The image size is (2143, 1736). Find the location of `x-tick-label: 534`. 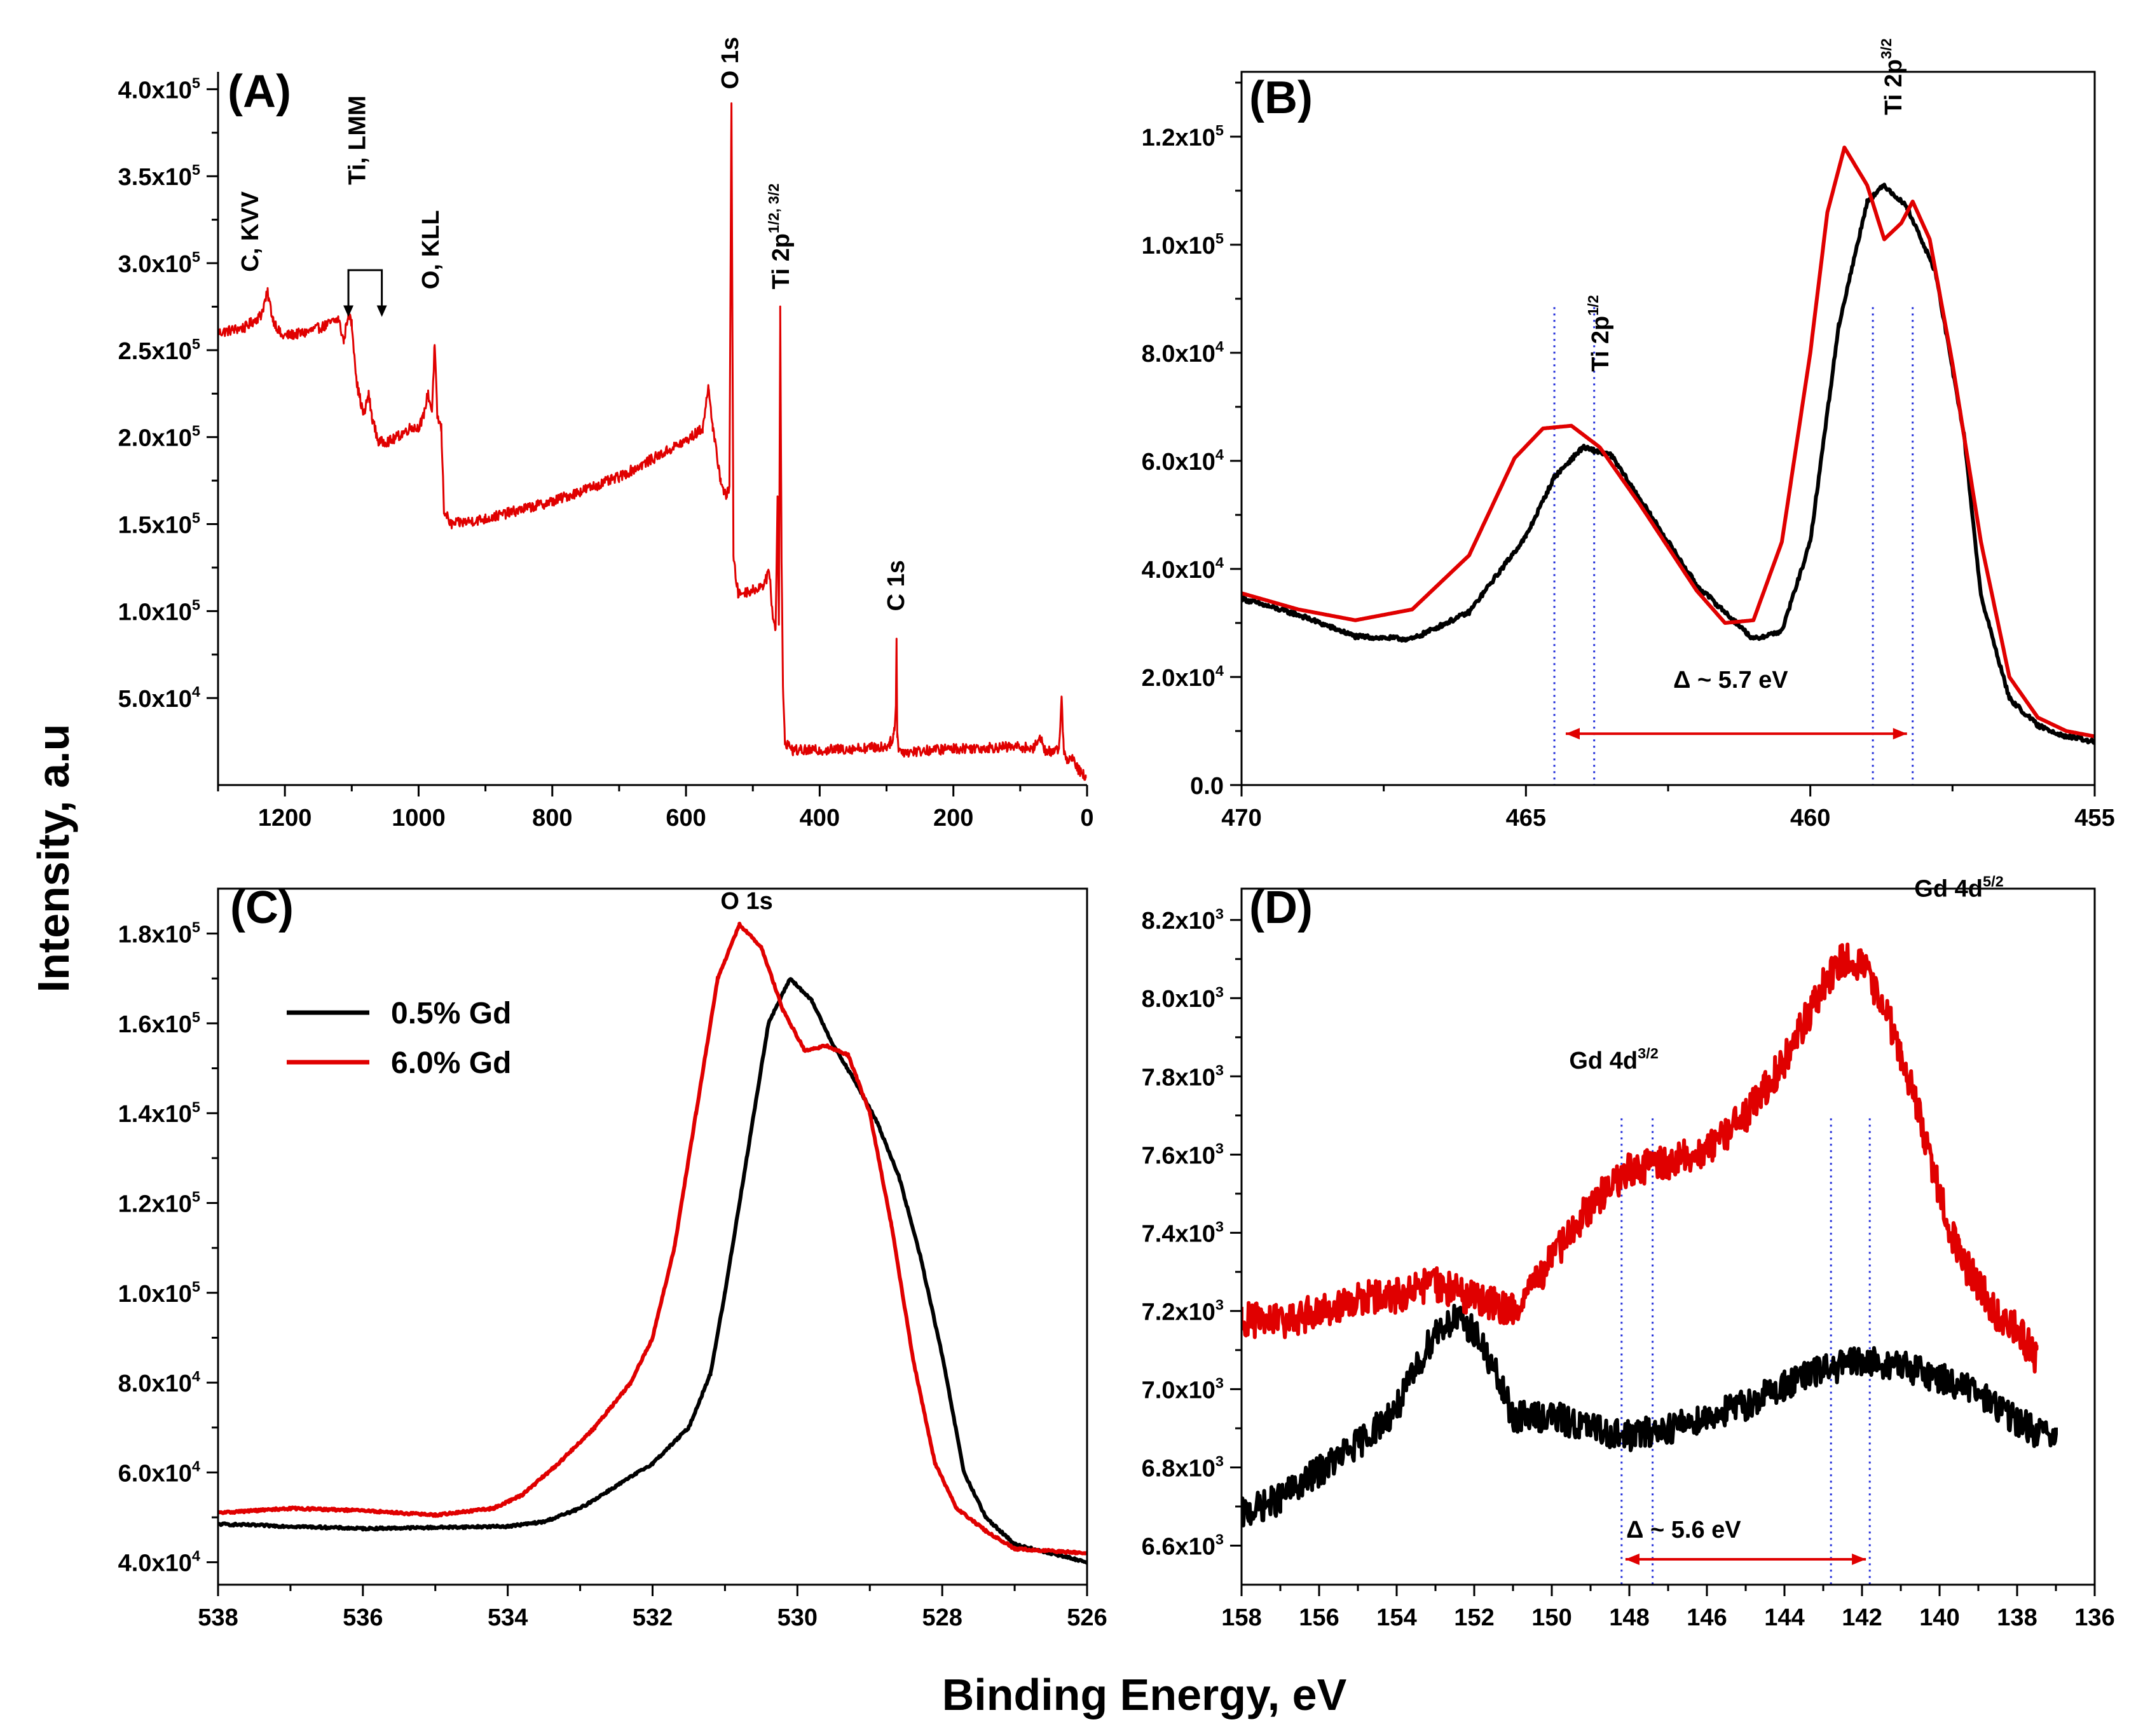

x-tick-label: 534 is located at coordinates (508, 1617).